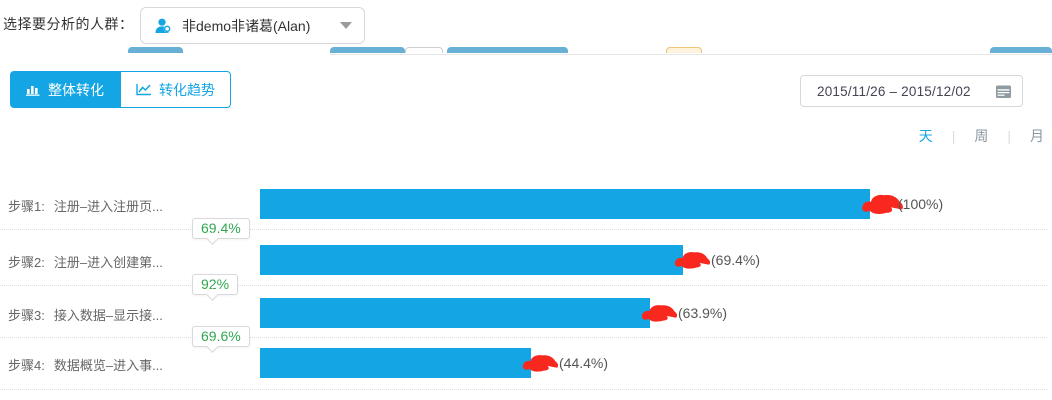  Describe the element at coordinates (1037, 136) in the screenshot. I see `granularity-option-3: 月` at that location.